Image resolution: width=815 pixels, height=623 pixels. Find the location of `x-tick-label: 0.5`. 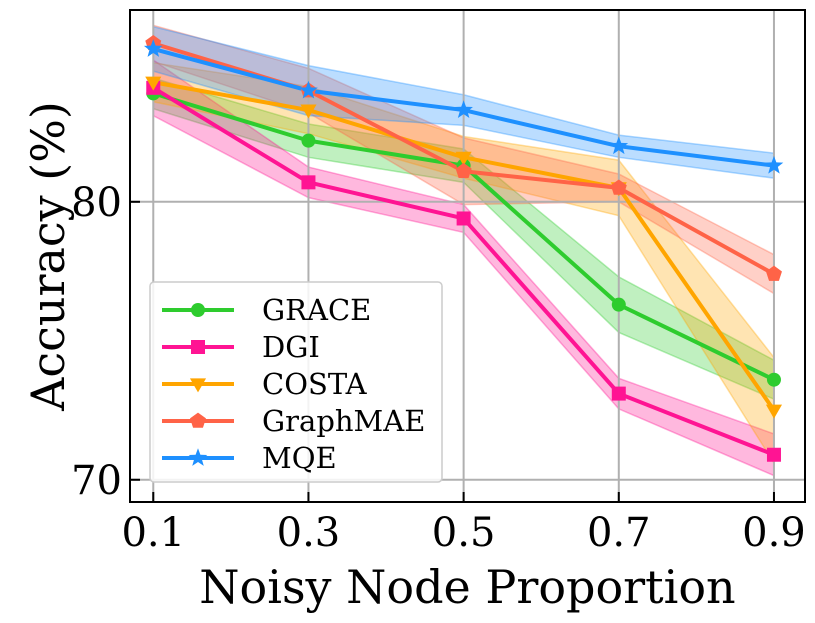

x-tick-label: 0.5 is located at coordinates (464, 533).